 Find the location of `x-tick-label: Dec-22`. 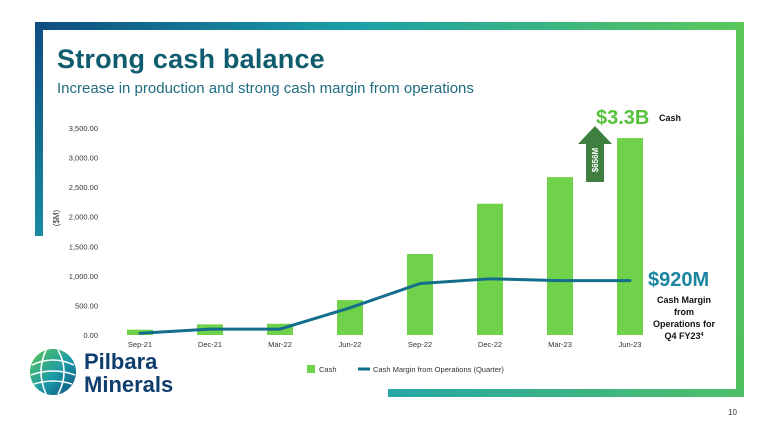

x-tick-label: Dec-22 is located at coordinates (490, 344).